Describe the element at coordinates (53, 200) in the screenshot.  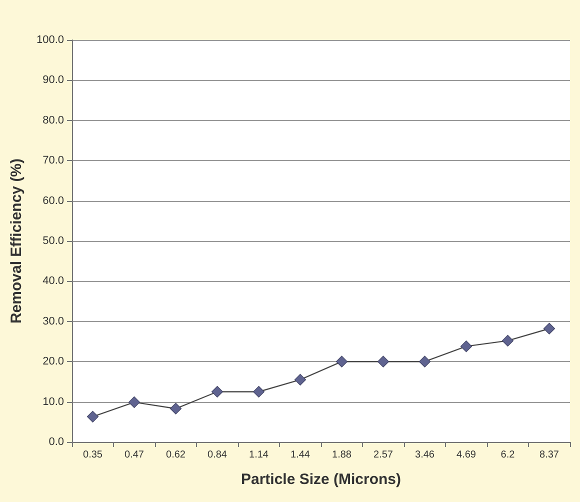
I see `y-tick-label: 60.0` at that location.